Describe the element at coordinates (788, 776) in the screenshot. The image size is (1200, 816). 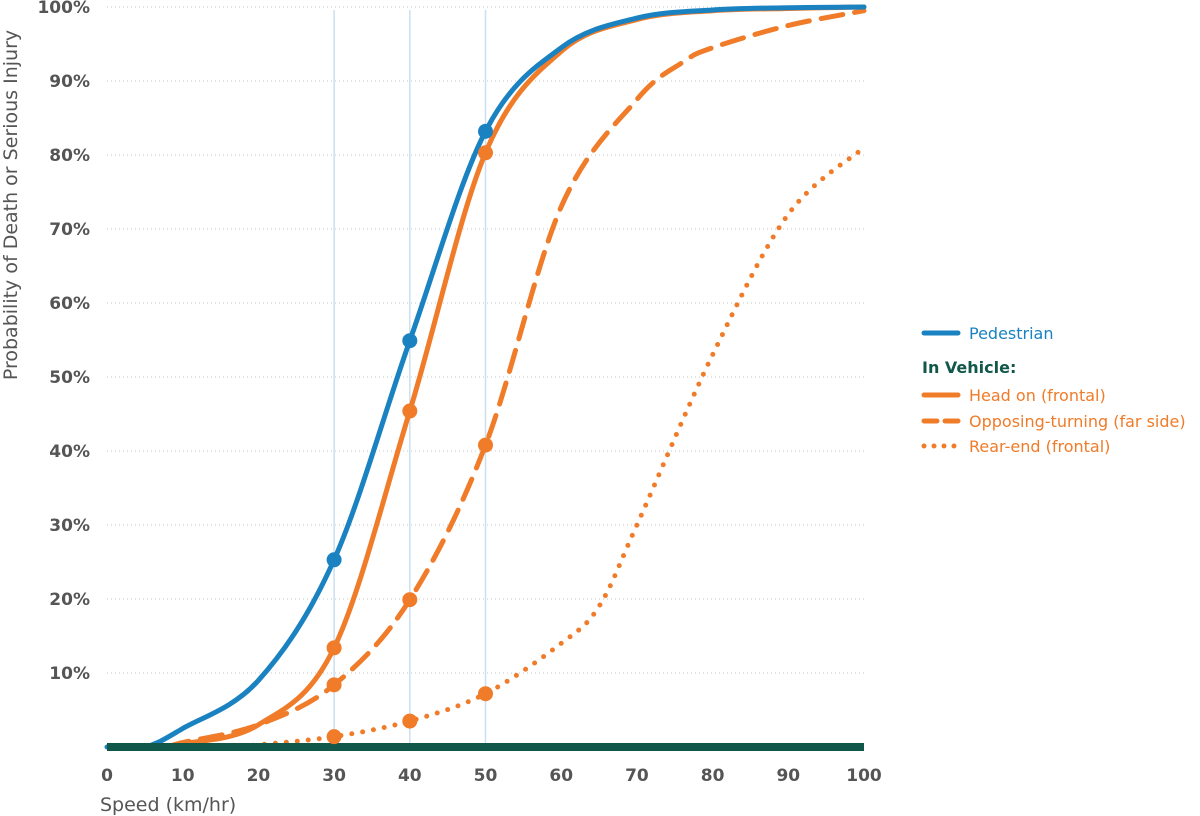
I see `x-tick-label: 90` at that location.